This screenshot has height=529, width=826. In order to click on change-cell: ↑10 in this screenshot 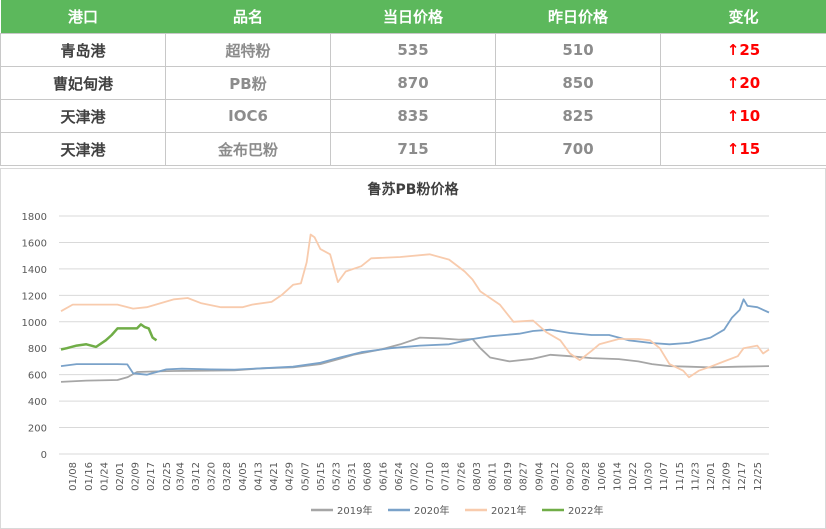, I will do `click(743, 116)`.